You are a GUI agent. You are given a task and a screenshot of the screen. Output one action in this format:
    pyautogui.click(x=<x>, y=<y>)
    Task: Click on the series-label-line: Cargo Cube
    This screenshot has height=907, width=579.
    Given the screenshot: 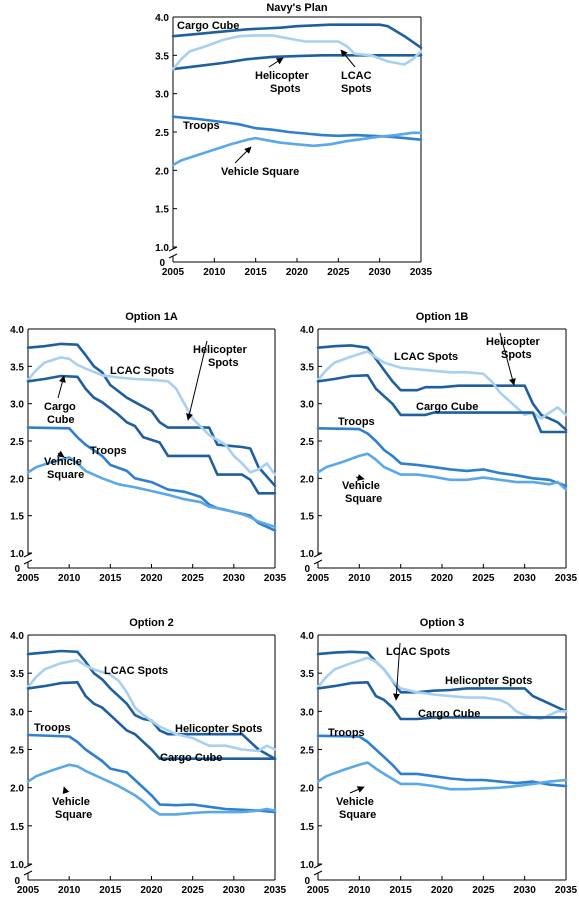 What is the action you would take?
    pyautogui.click(x=208, y=26)
    